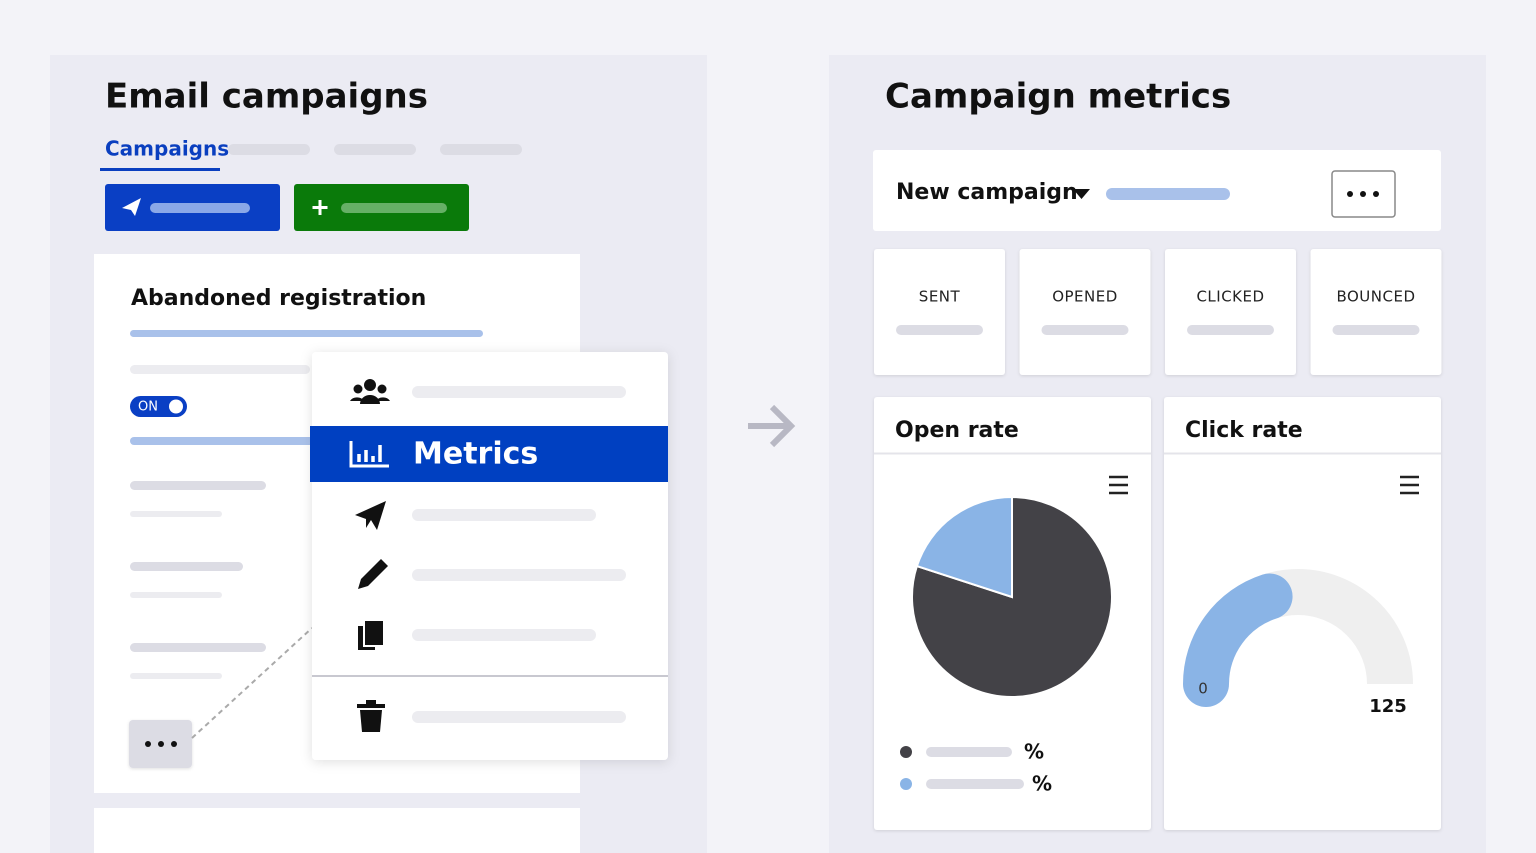  Describe the element at coordinates (772, 426) in the screenshot. I see `arrow` at that location.